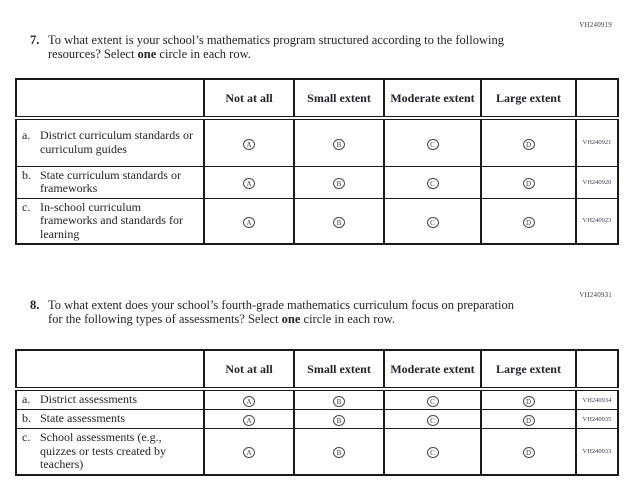  What do you see at coordinates (595, 25) in the screenshot?
I see `question-7-code: VH240919` at bounding box center [595, 25].